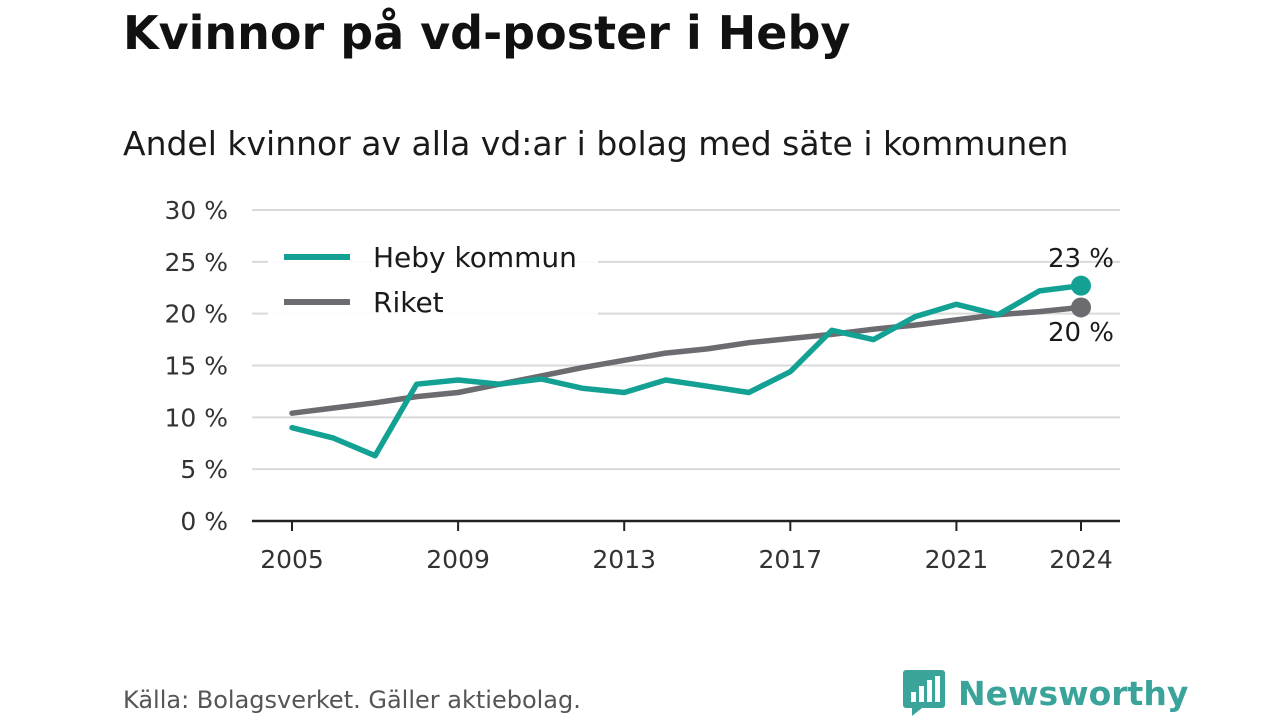  What do you see at coordinates (408, 302) in the screenshot?
I see `legend-label: Riket` at bounding box center [408, 302].